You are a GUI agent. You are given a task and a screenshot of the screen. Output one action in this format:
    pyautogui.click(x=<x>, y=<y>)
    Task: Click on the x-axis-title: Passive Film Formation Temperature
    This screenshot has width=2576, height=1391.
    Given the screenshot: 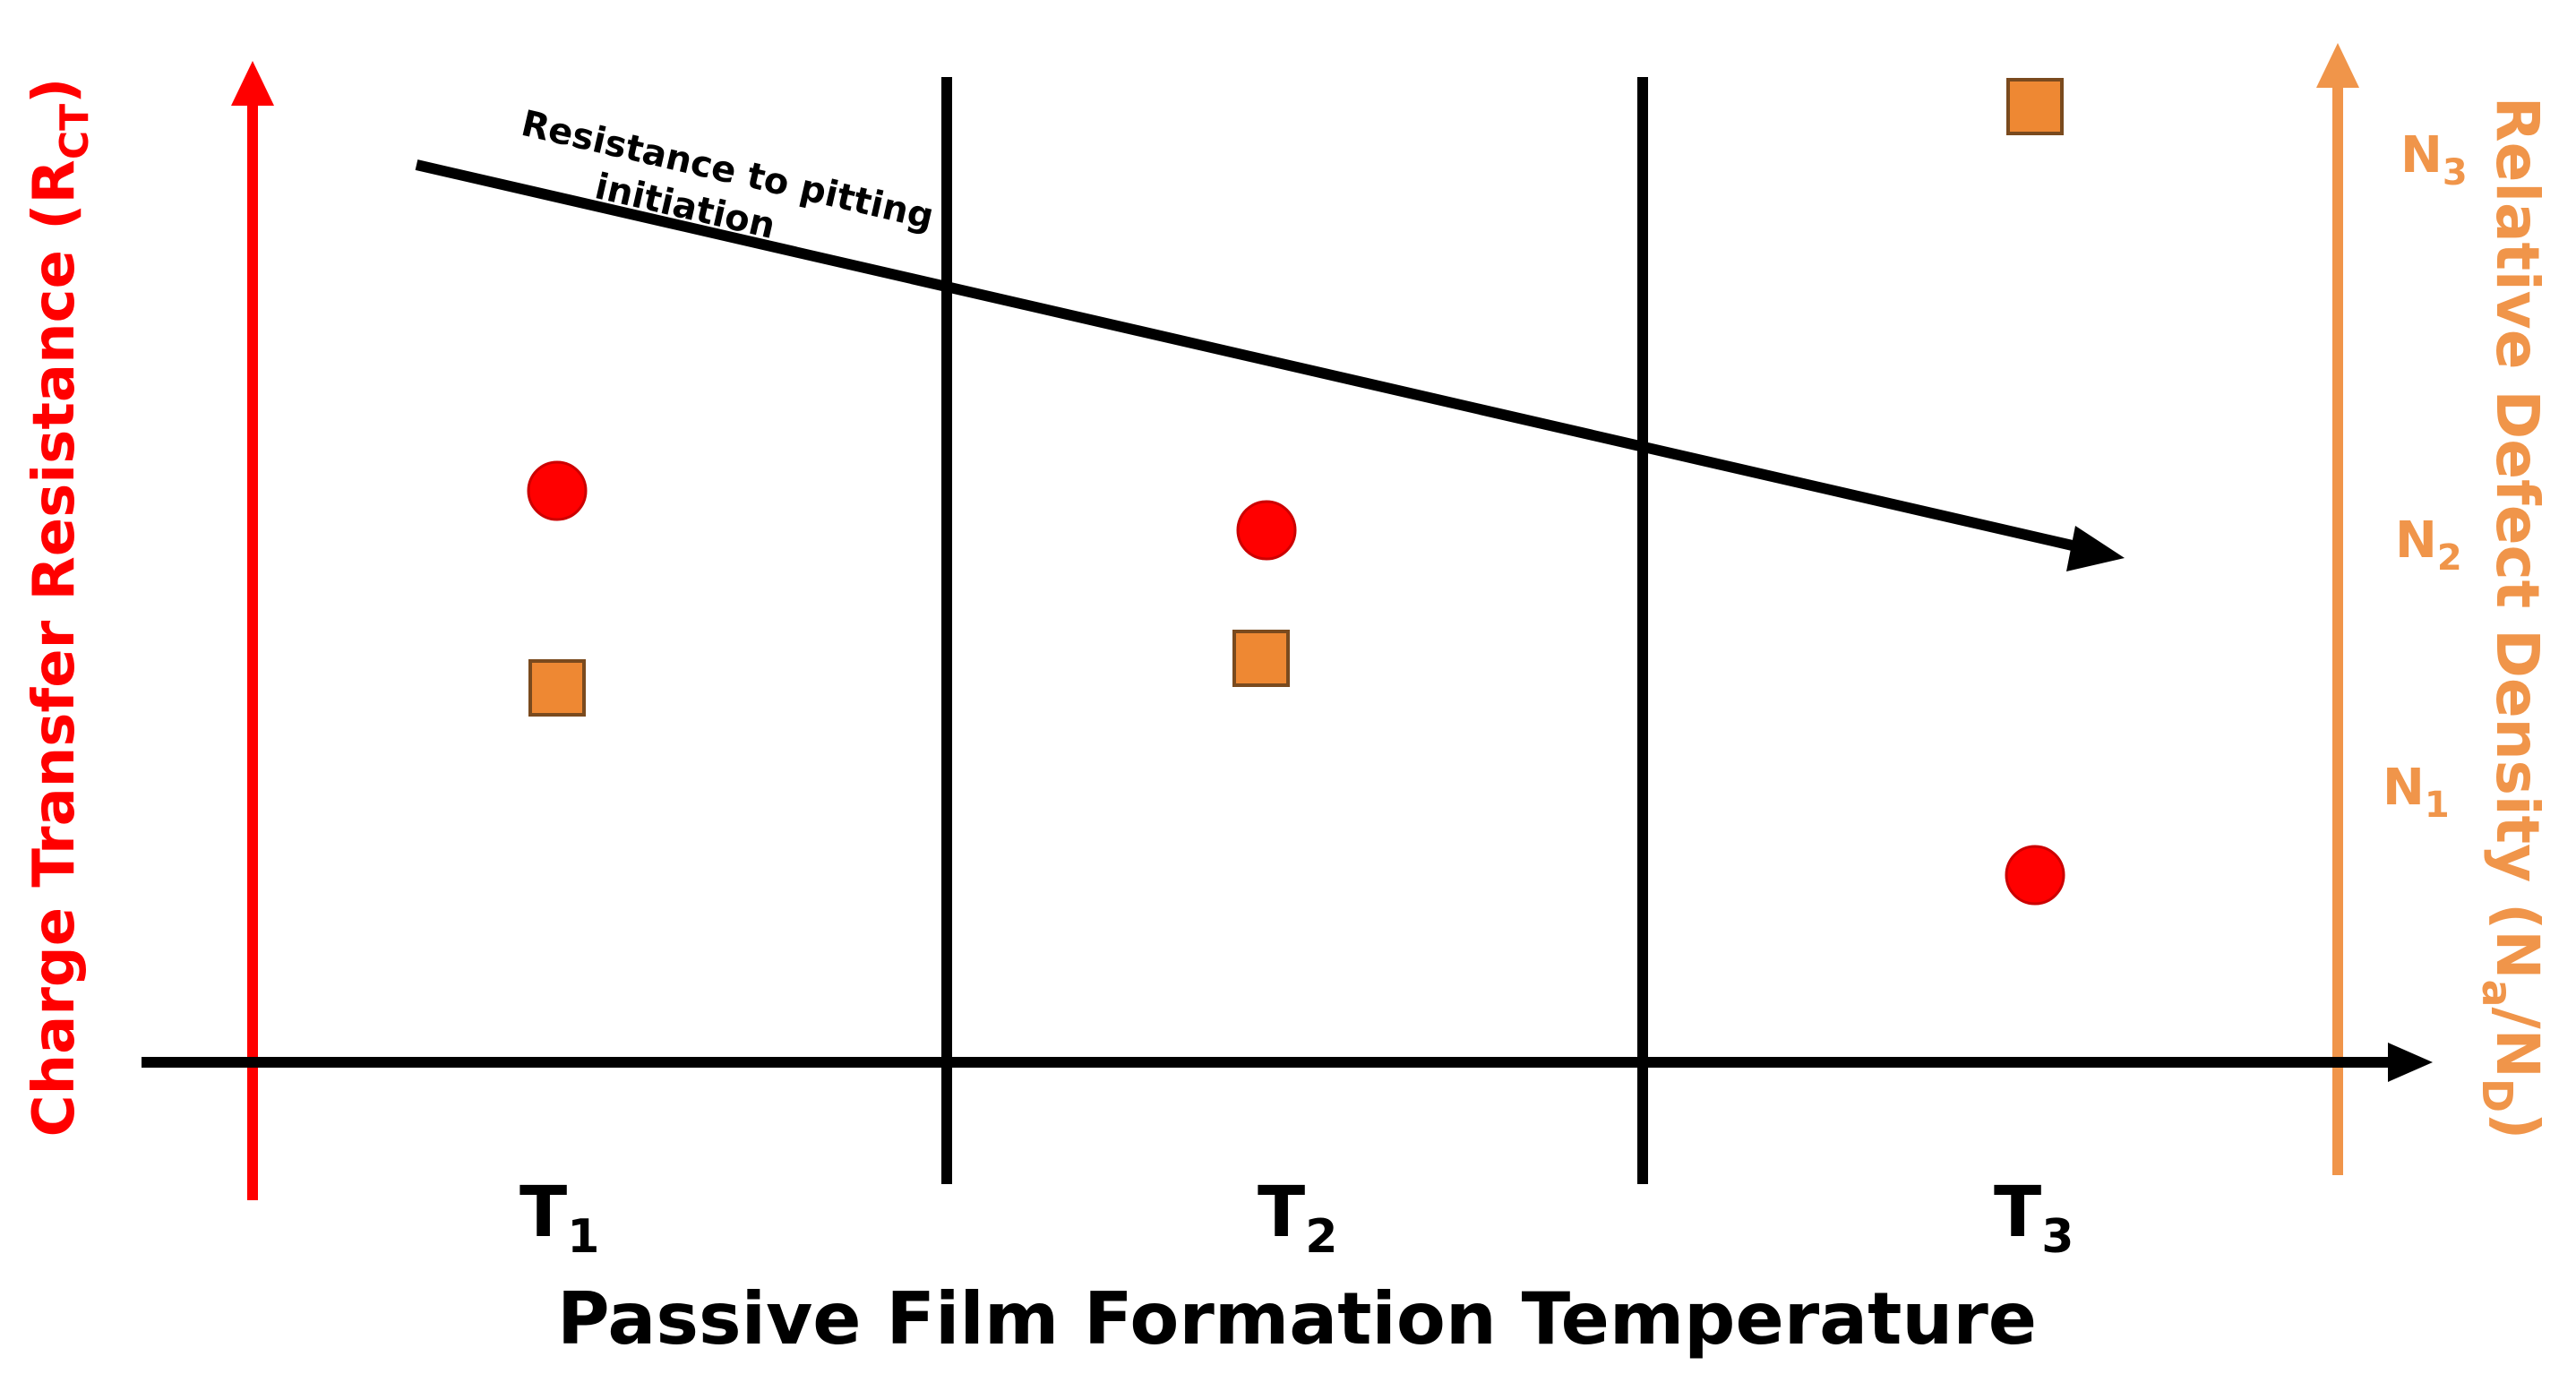 What is the action you would take?
    pyautogui.click(x=1297, y=1319)
    